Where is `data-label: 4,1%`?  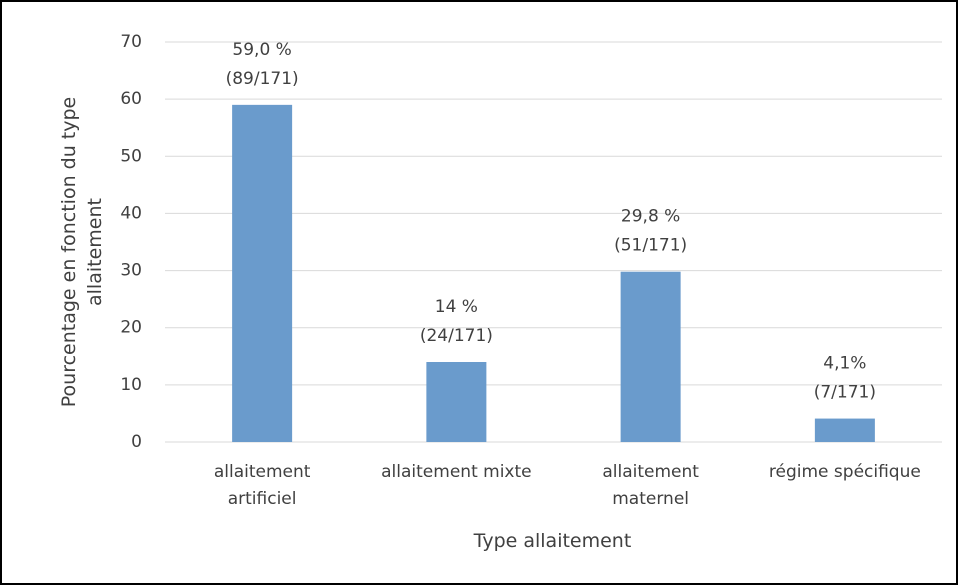
data-label: 4,1% is located at coordinates (844, 364).